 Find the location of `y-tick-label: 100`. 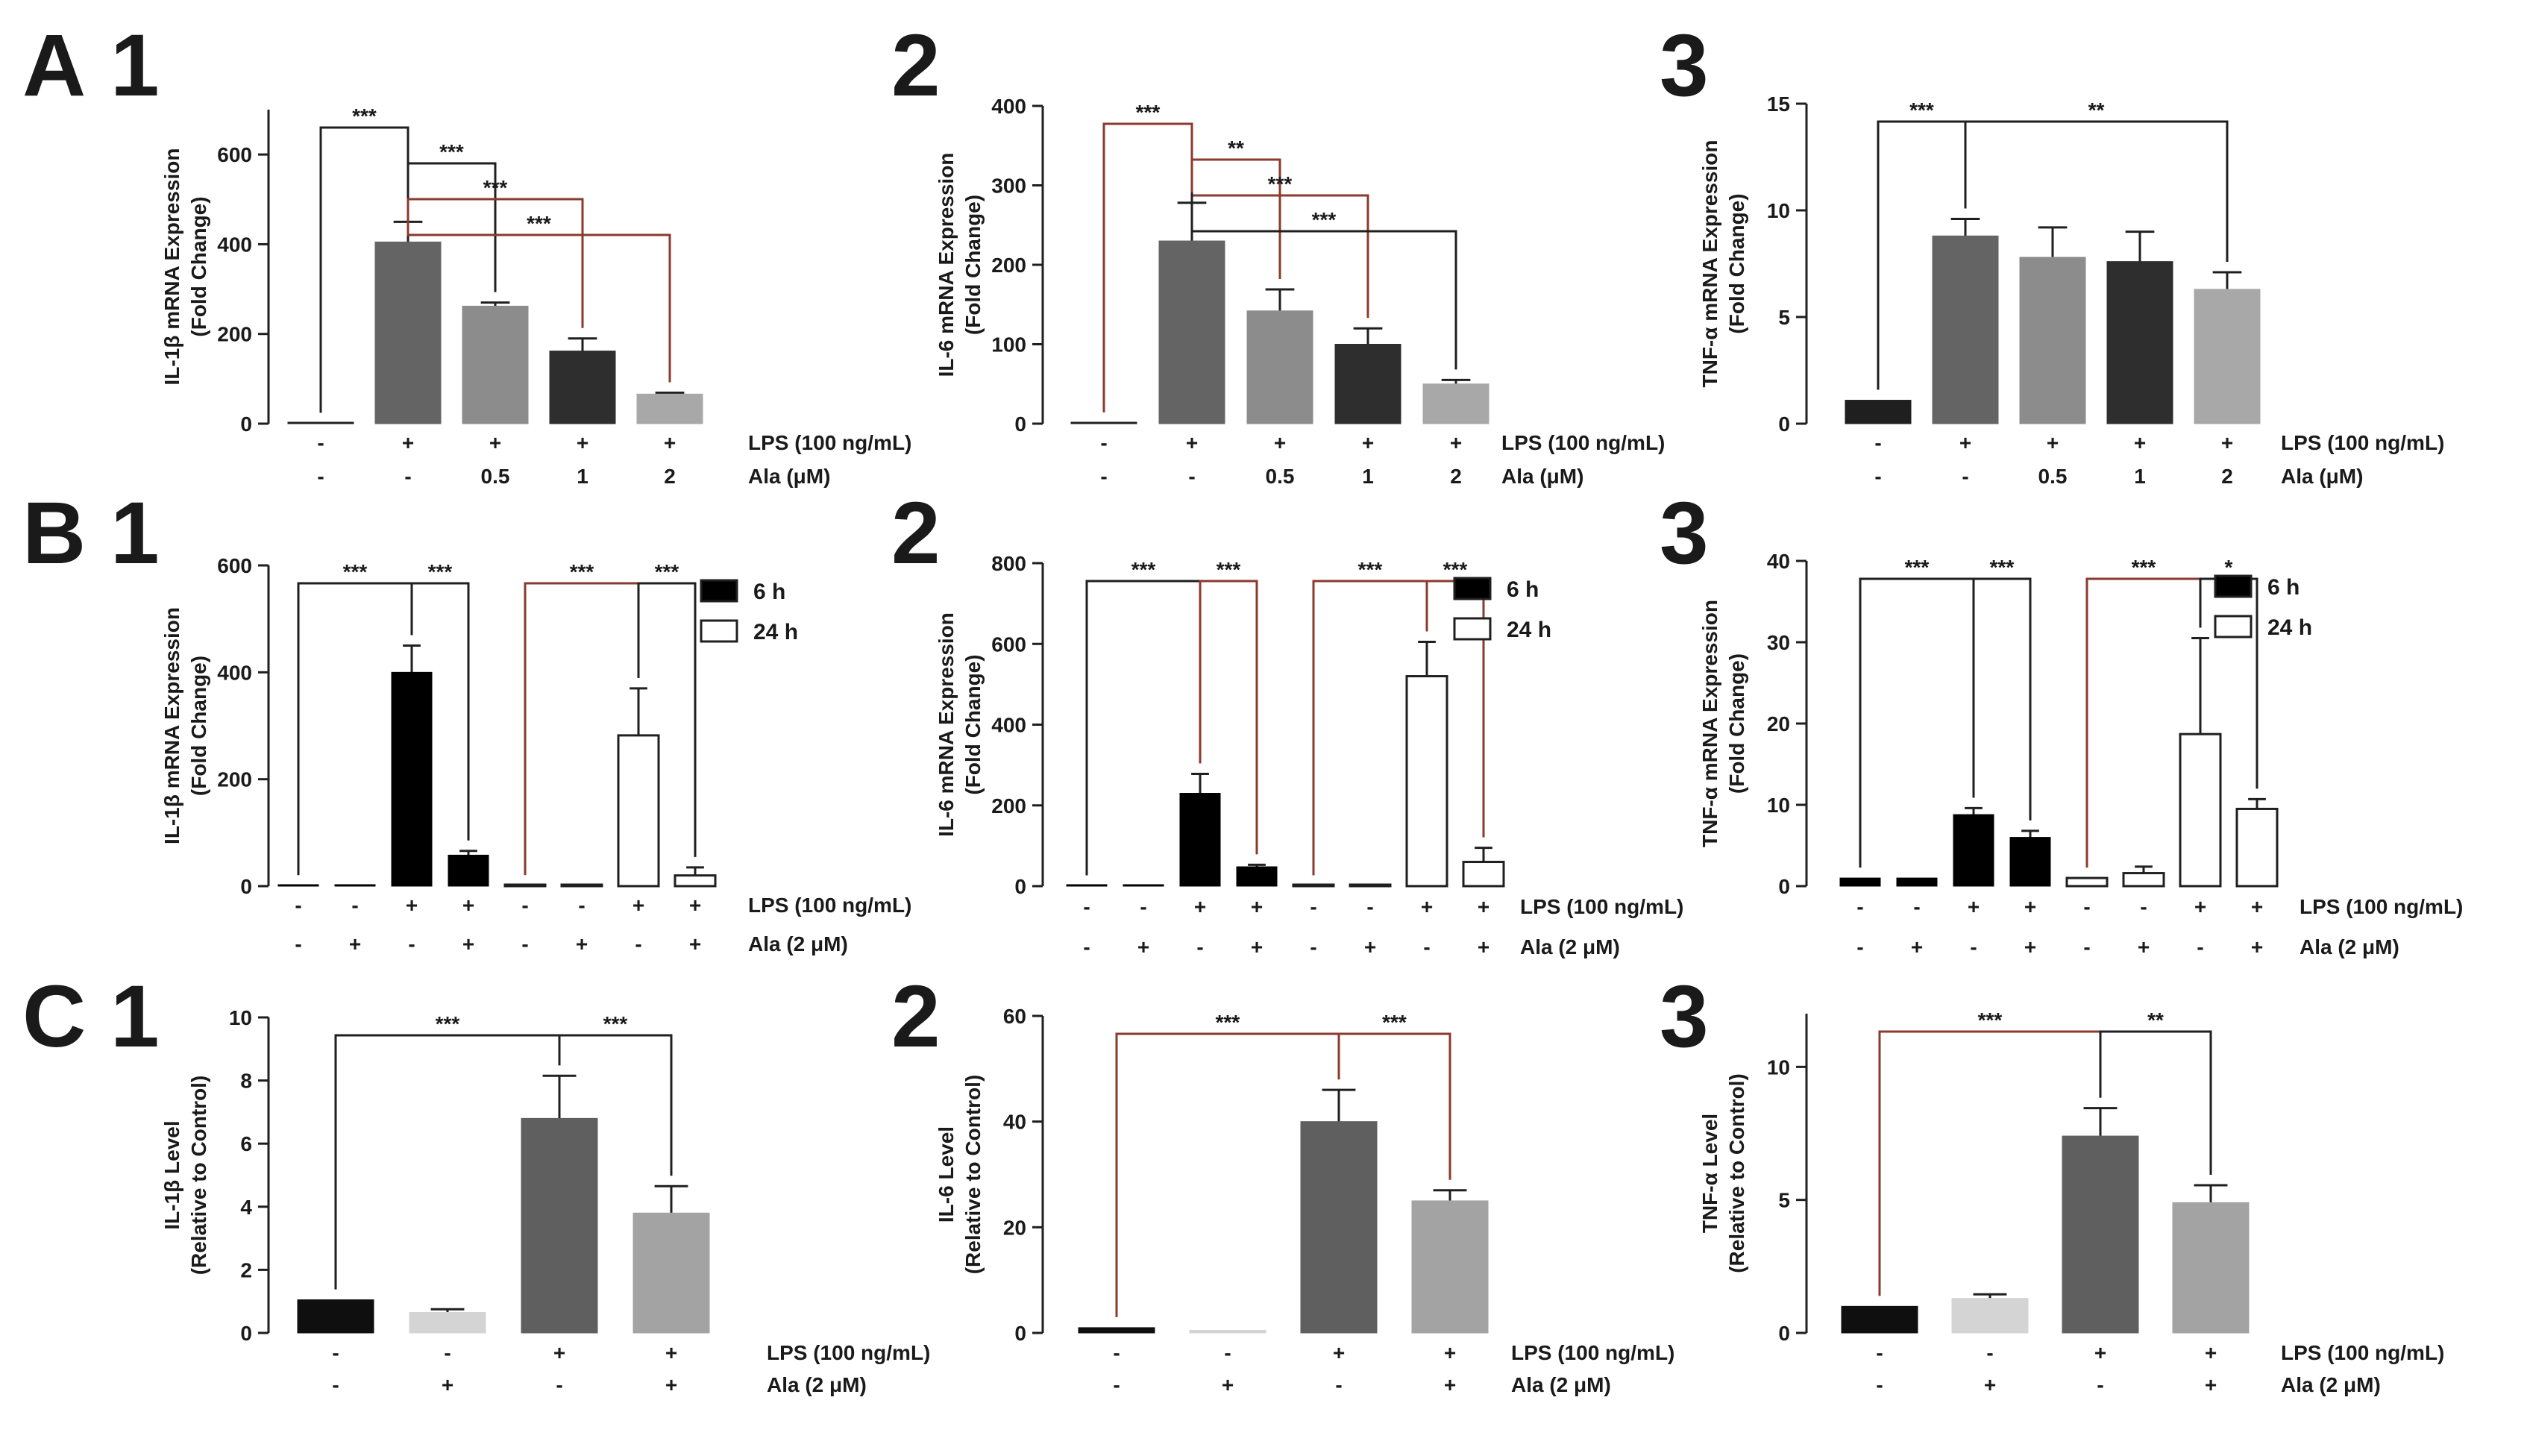

y-tick-label: 100 is located at coordinates (1009, 345).